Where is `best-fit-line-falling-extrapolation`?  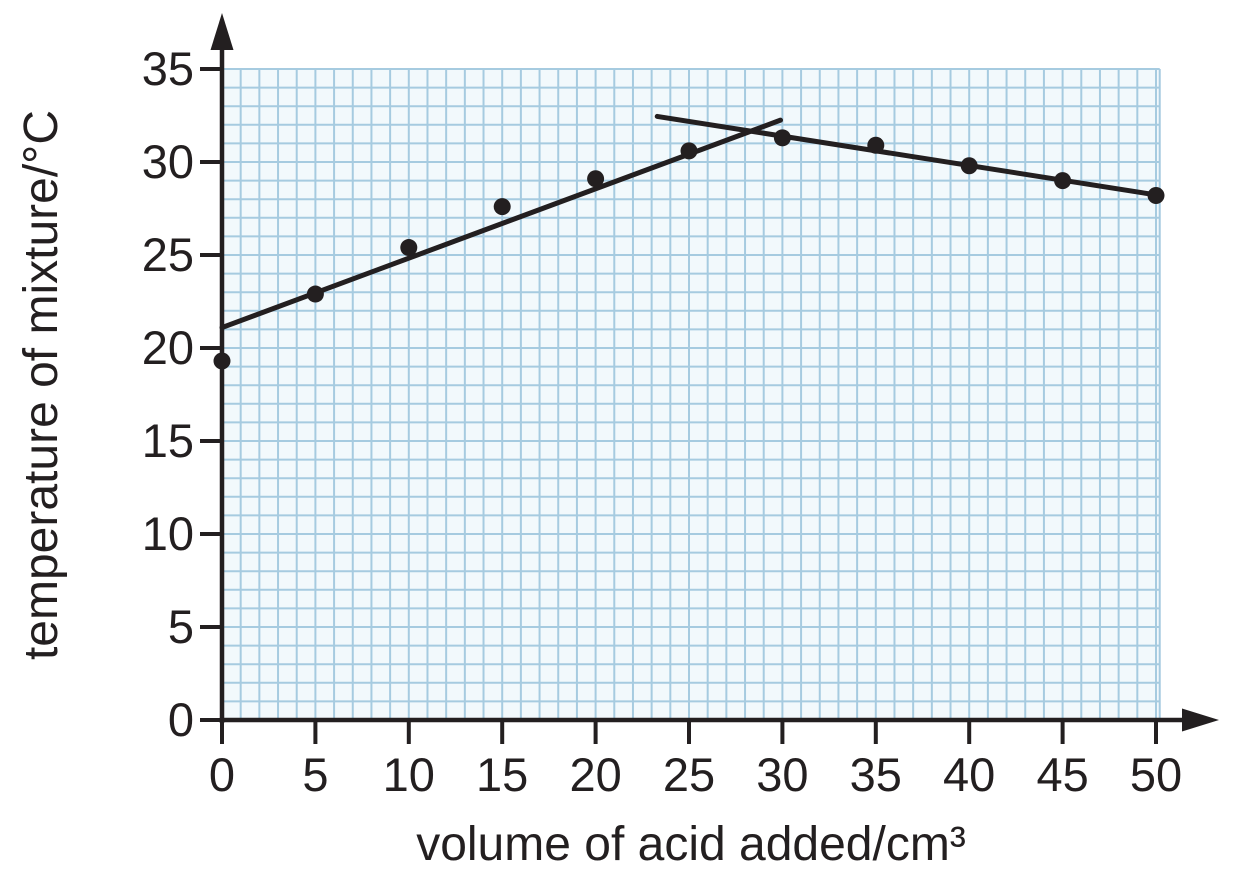 best-fit-line-falling-extrapolation is located at coordinates (908, 155).